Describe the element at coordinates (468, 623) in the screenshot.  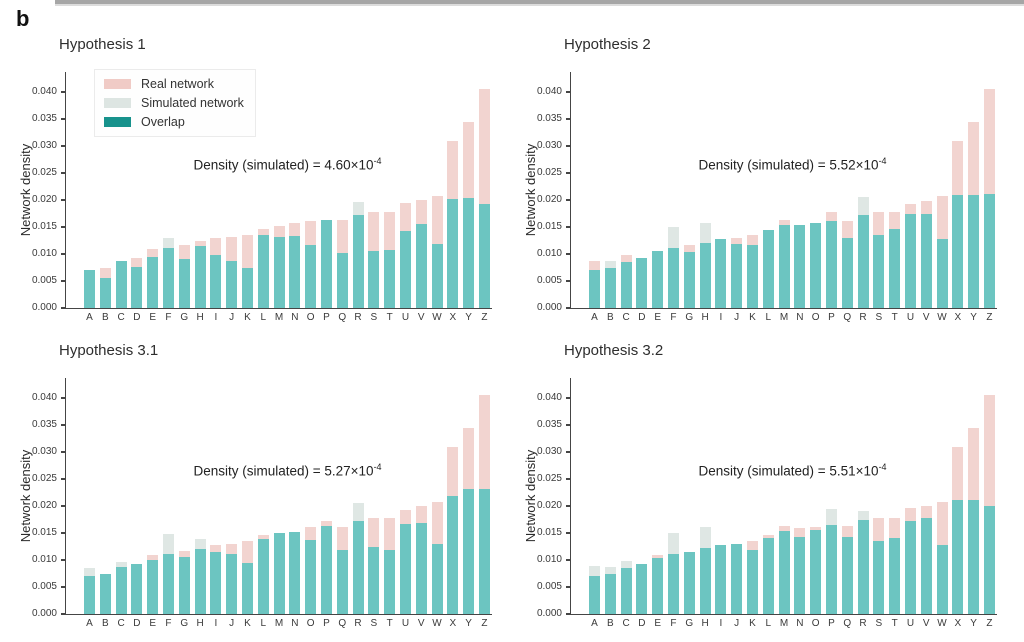
I see `x-tick-label-Y: Y` at that location.